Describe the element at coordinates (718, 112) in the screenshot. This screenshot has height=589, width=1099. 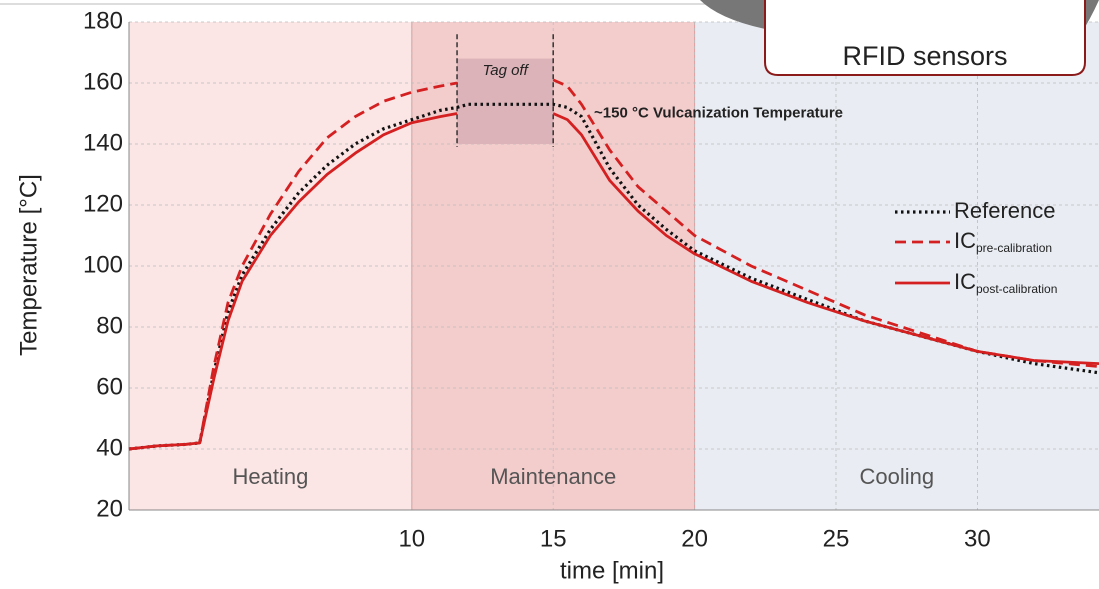
I see `annotation: ~150 °C Vulcanization Temperature` at that location.